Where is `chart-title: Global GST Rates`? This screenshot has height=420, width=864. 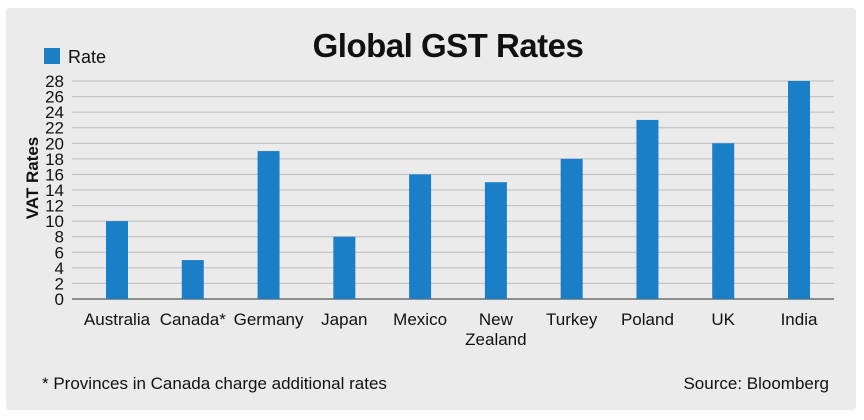
chart-title: Global GST Rates is located at coordinates (448, 45).